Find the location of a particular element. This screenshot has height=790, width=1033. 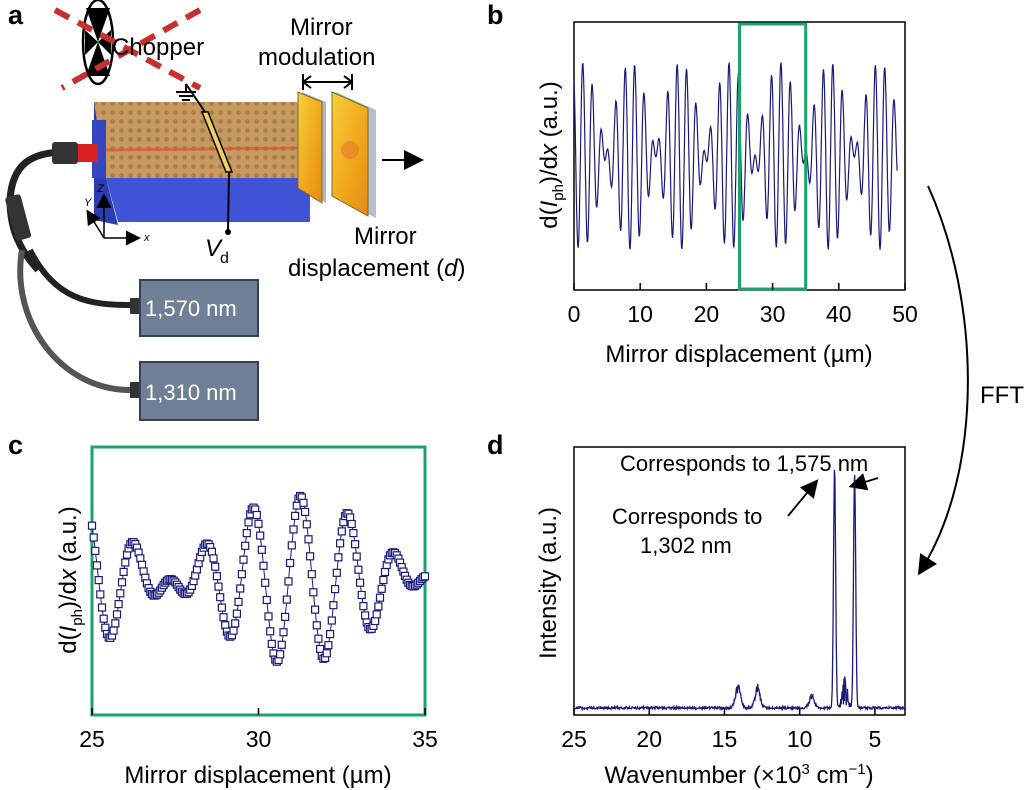

annotation-1575-arrow is located at coordinates (863, 482).